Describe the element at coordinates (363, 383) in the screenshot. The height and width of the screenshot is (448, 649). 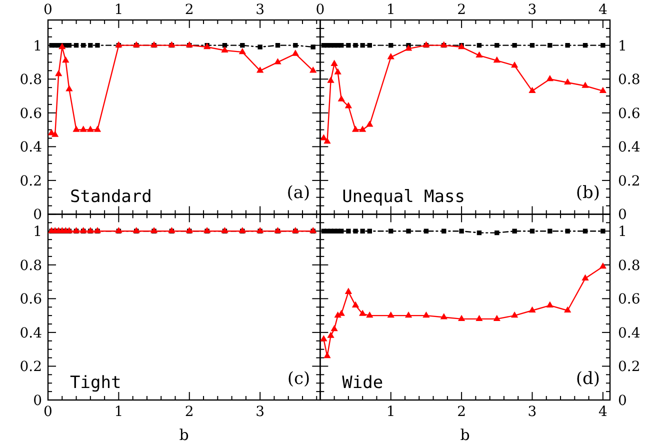
I see `annotation: Wide` at that location.